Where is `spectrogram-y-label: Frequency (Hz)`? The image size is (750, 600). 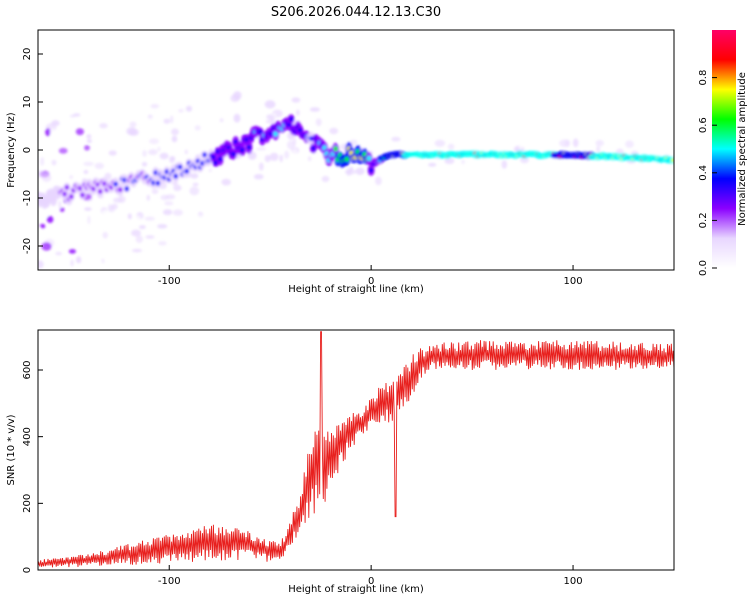
spectrogram-y-label: Frequency (Hz) is located at coordinates (11, 150).